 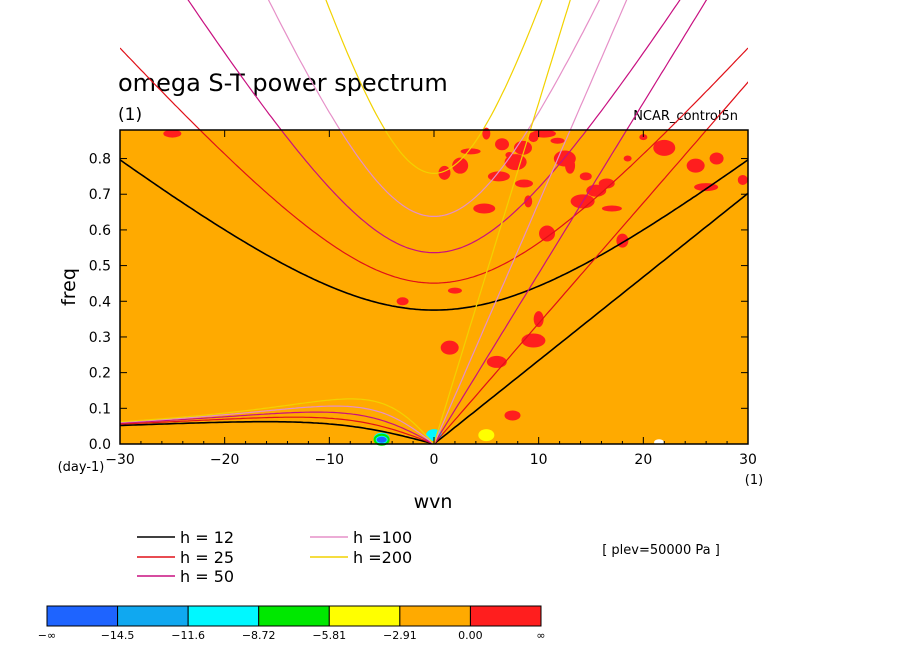 What do you see at coordinates (207, 557) in the screenshot?
I see `legend-label: h = 25` at bounding box center [207, 557].